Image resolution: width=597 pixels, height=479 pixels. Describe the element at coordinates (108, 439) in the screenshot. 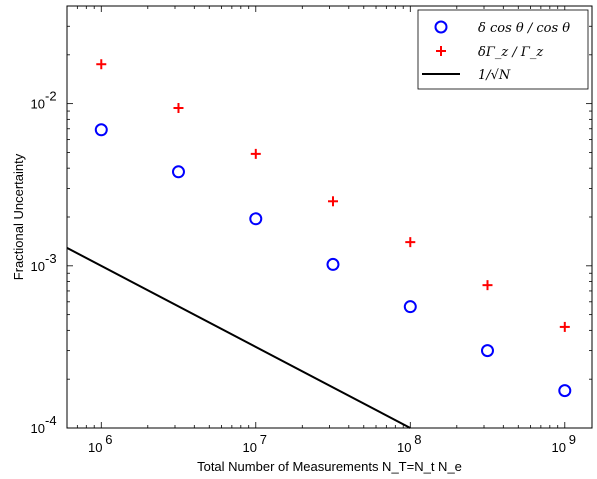

I see `x-tick-exponent: 6` at that location.